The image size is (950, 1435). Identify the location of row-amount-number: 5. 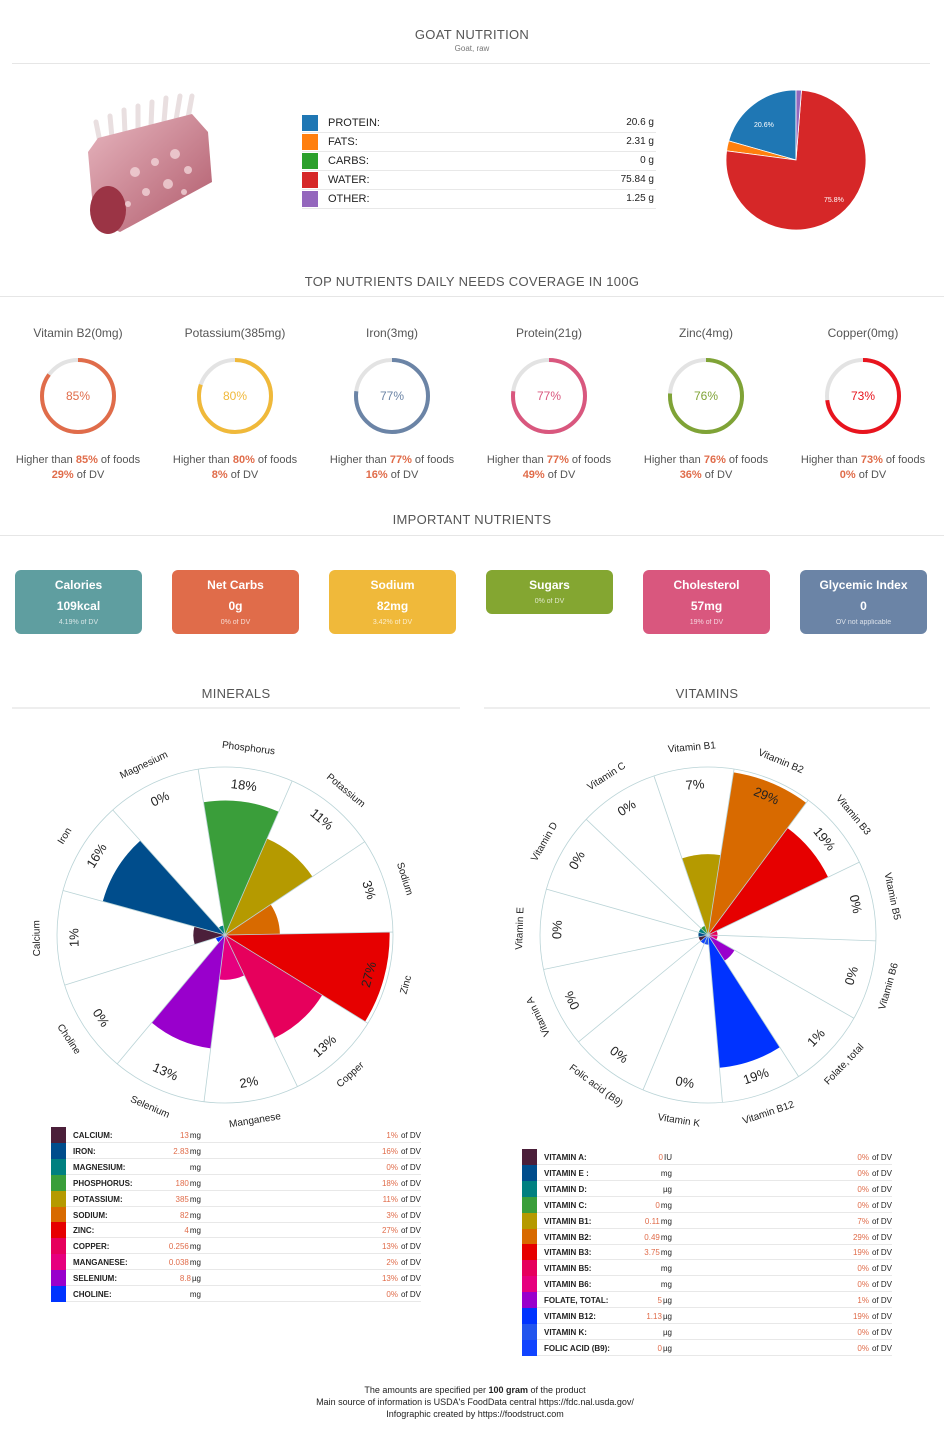
(659, 1301).